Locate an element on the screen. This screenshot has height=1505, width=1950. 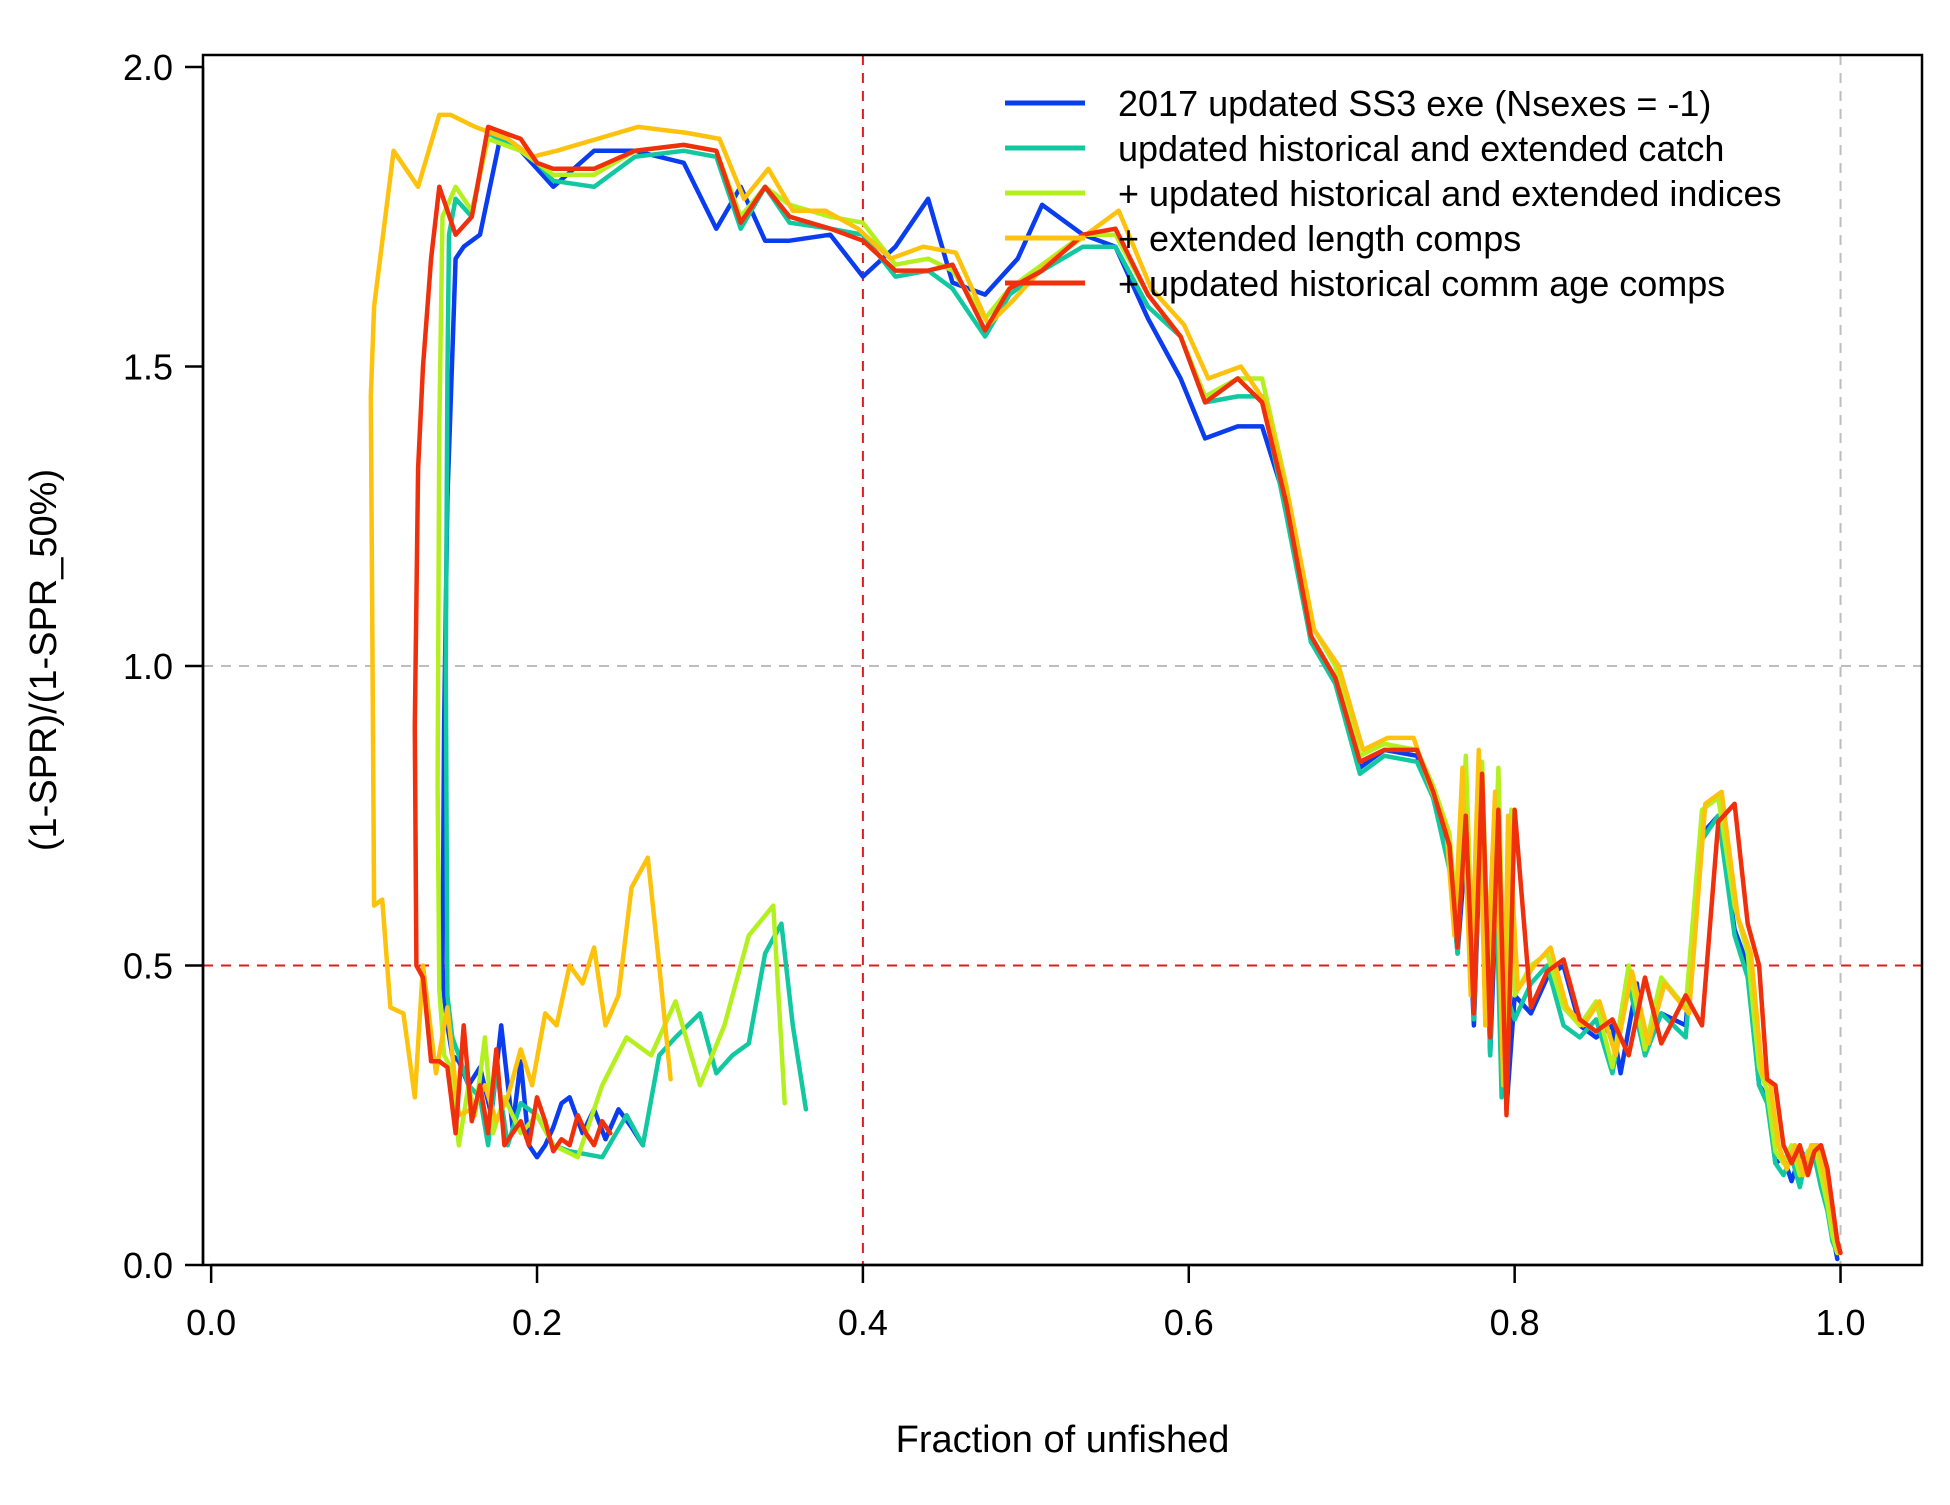
x-tick-label: 0.6 is located at coordinates (1189, 1322).